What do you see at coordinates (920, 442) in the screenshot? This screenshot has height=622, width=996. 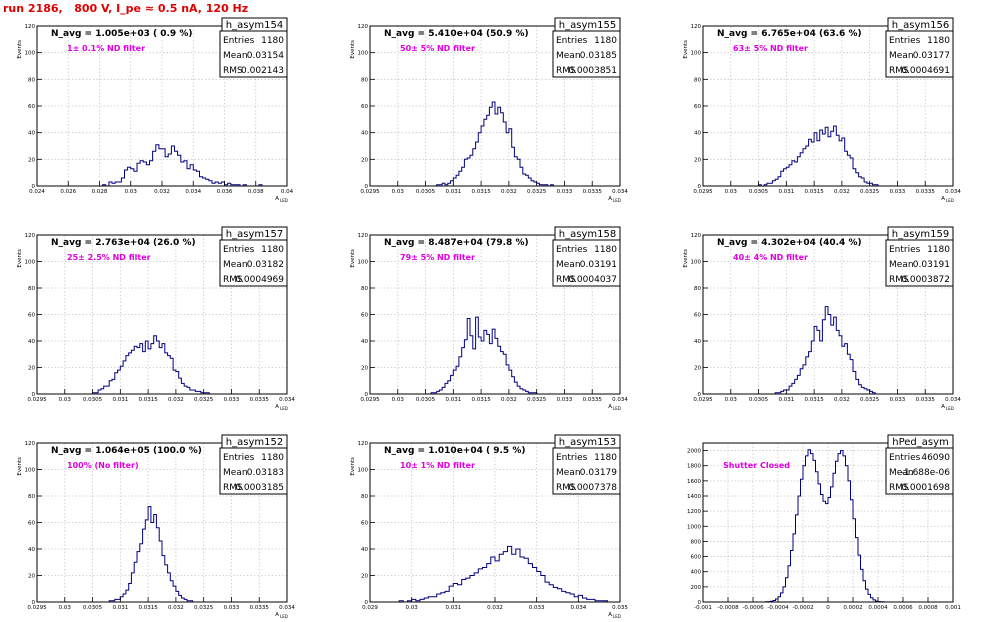 I see `stats-title: hPed_asym` at bounding box center [920, 442].